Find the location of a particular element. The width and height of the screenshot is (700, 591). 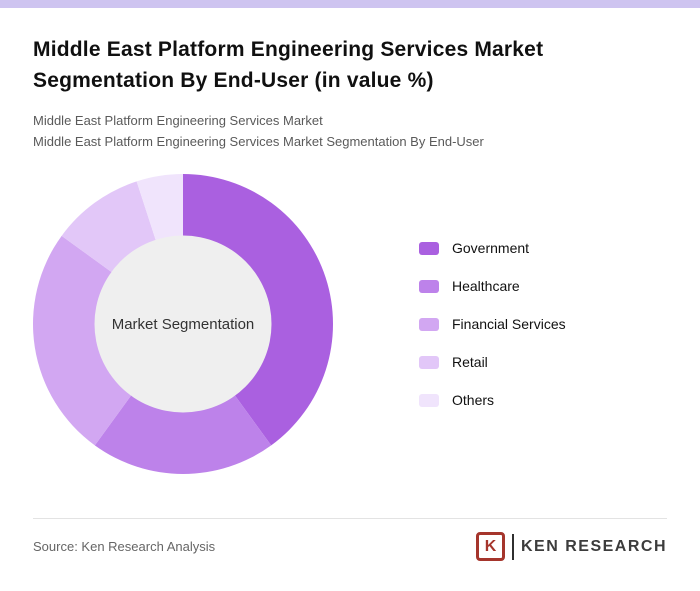

legend-item-financial-services: Financial Services is located at coordinates (492, 324).